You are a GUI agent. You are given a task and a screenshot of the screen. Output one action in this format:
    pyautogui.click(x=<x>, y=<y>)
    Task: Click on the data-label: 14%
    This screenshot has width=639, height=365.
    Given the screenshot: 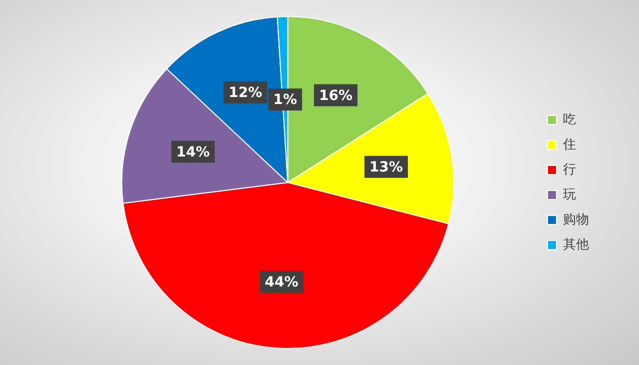 What is the action you would take?
    pyautogui.click(x=193, y=152)
    